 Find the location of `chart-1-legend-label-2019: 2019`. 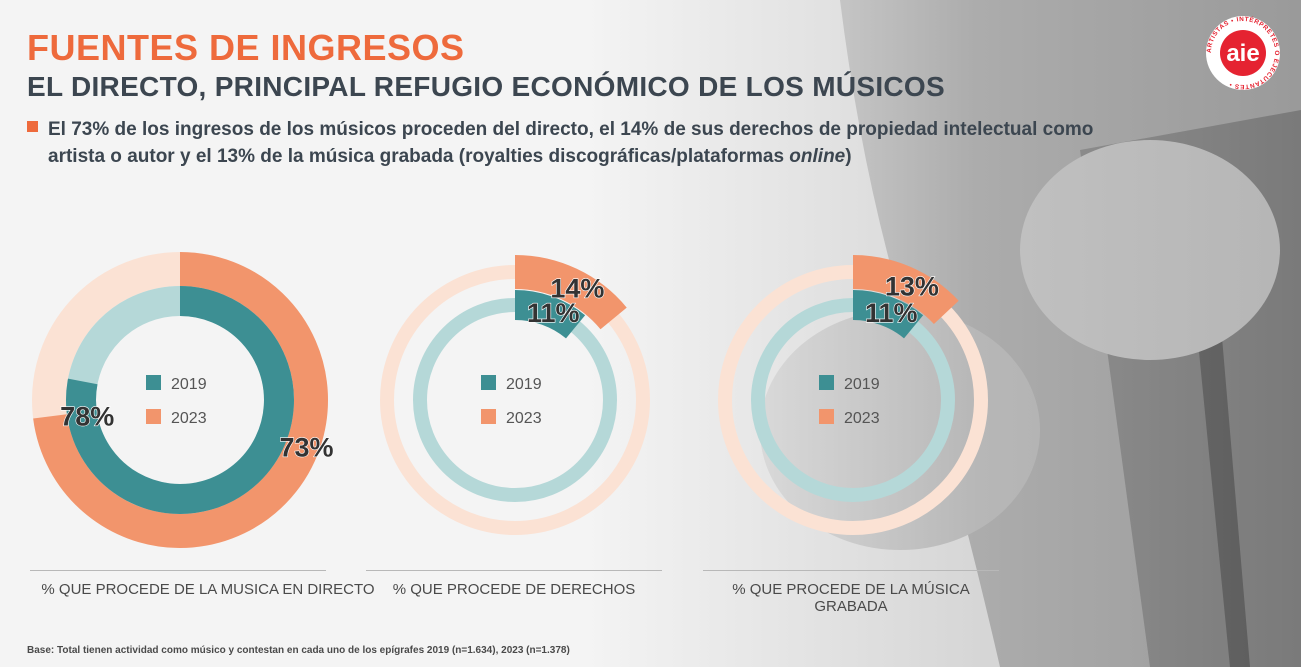

chart-1-legend-label-2019: 2019 is located at coordinates (189, 384).